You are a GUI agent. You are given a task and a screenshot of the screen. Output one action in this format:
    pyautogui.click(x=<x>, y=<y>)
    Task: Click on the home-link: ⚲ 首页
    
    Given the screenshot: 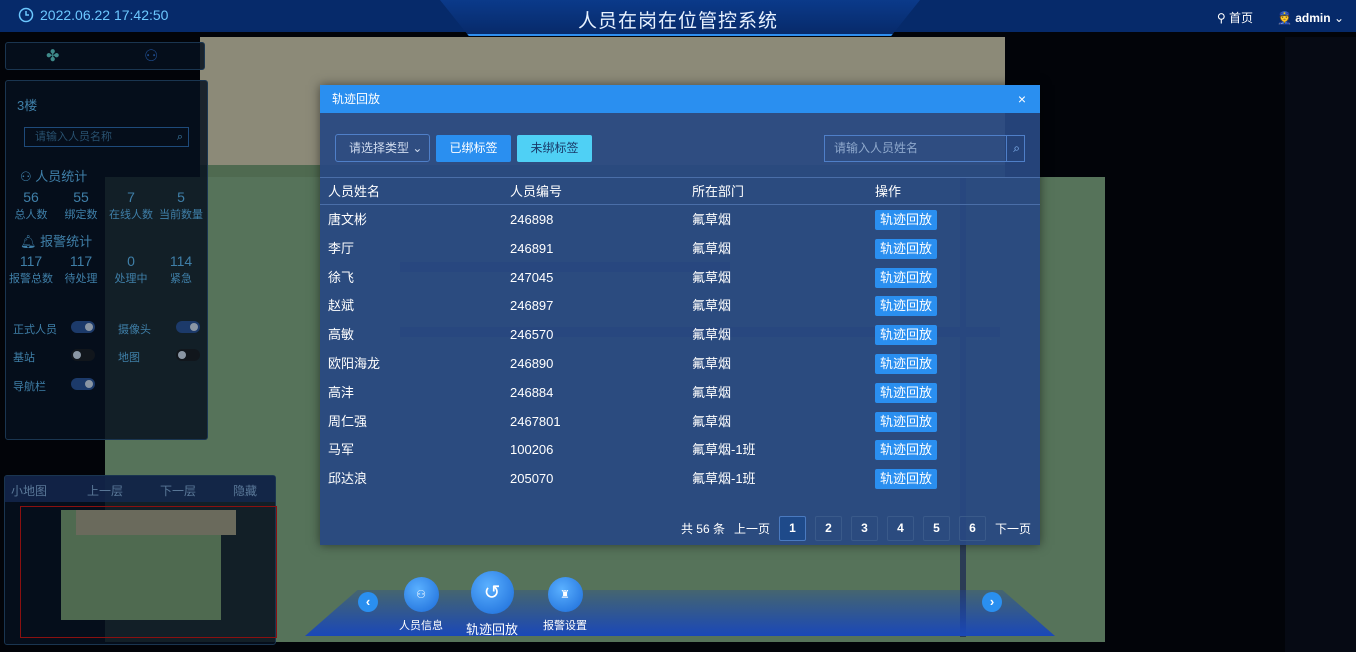 What is the action you would take?
    pyautogui.click(x=1234, y=18)
    